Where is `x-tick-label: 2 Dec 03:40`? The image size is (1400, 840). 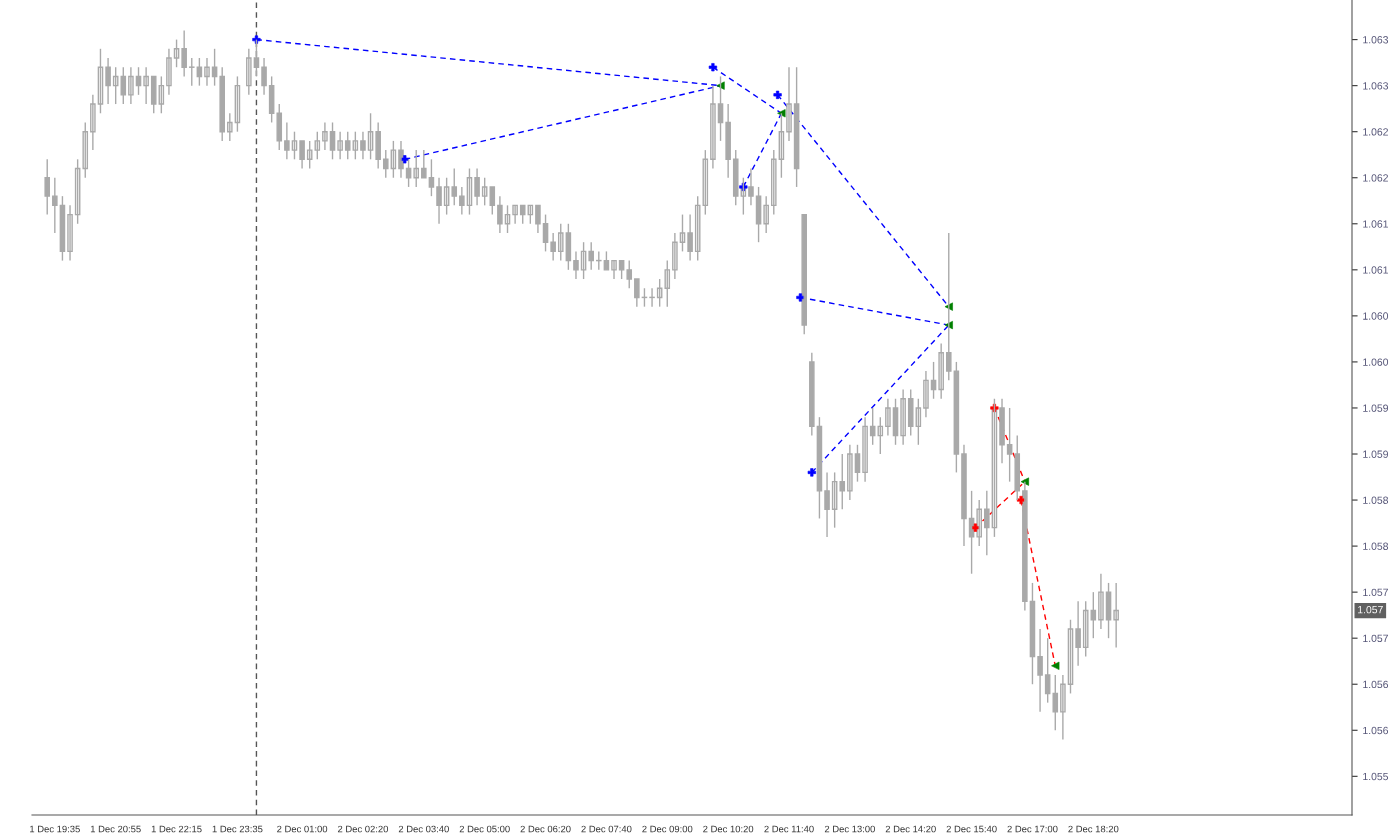 x-tick-label: 2 Dec 03:40 is located at coordinates (423, 829).